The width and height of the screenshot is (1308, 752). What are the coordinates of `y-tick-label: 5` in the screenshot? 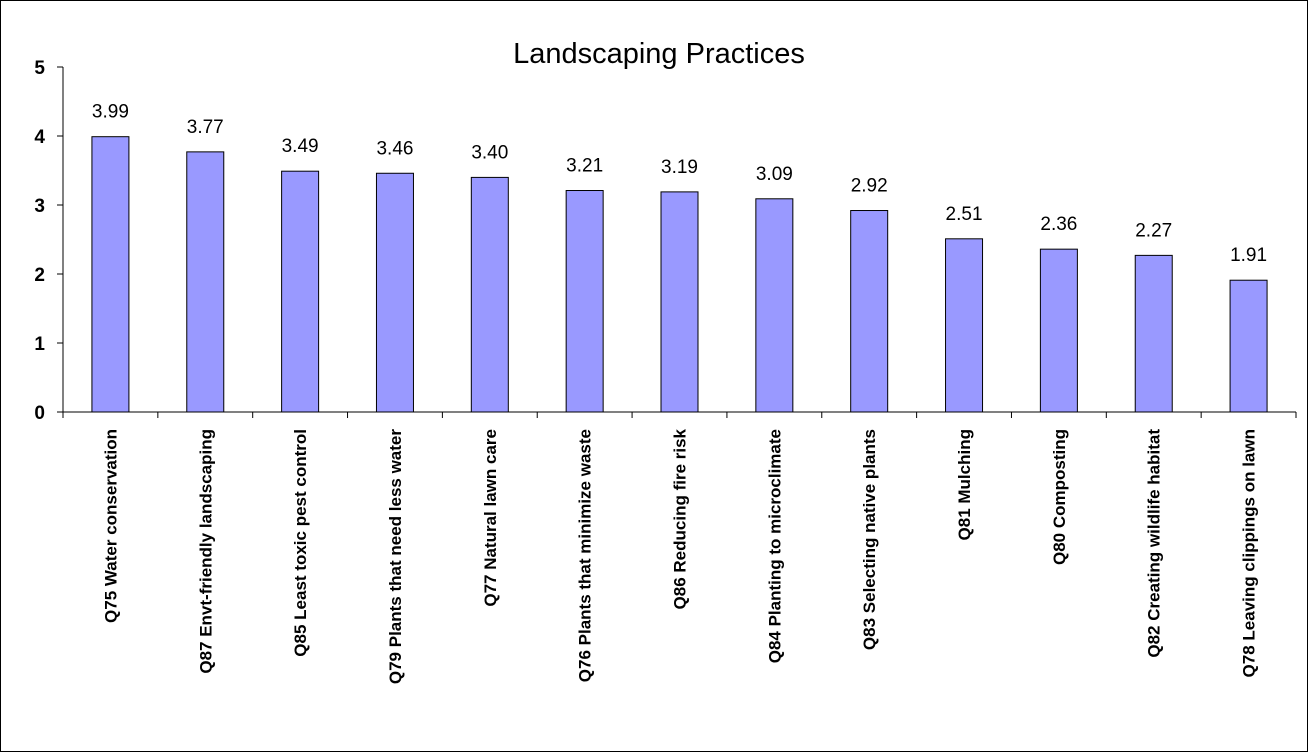 It's located at (39, 68).